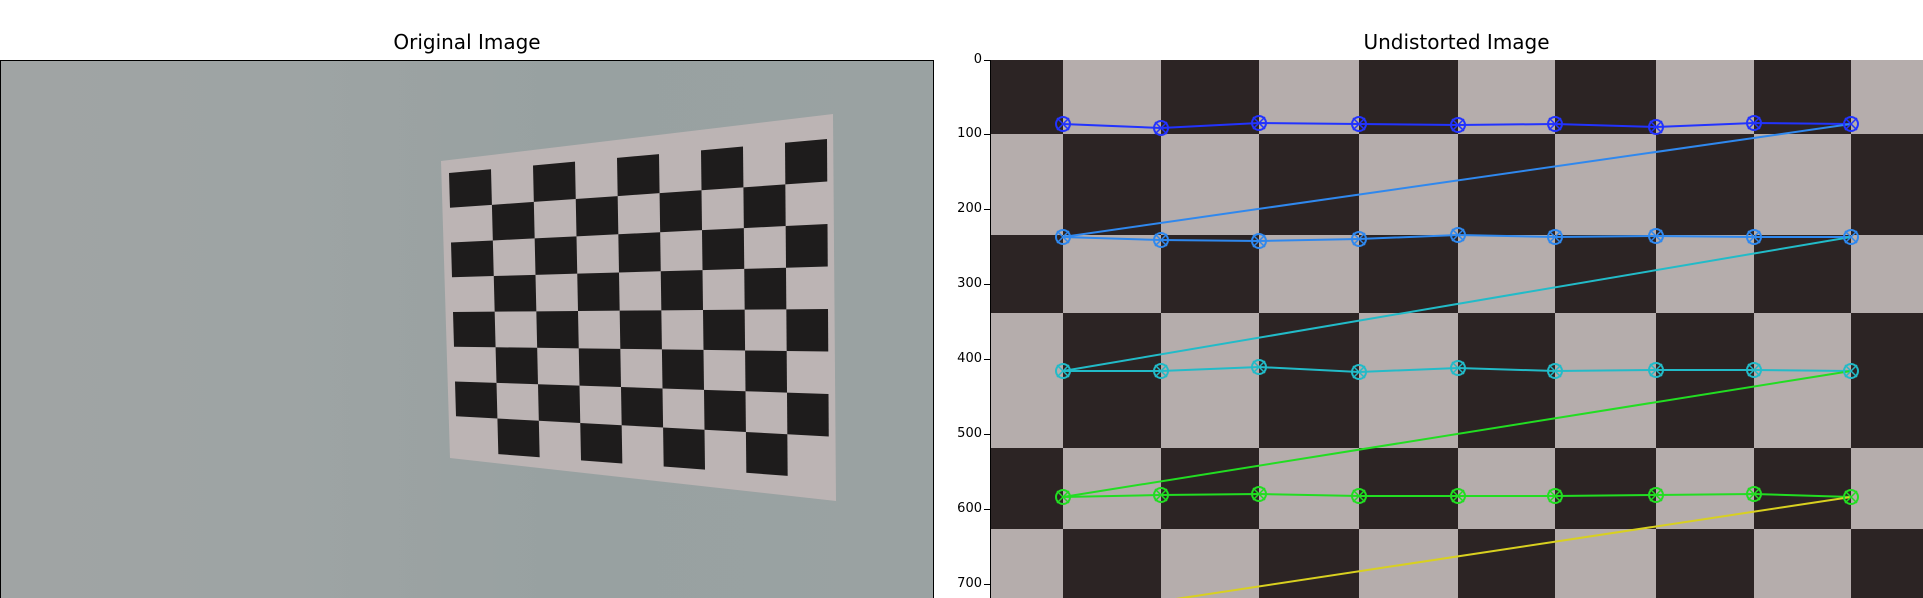 Image resolution: width=1923 pixels, height=598 pixels. I want to click on y-tick-label: 300, so click(961, 283).